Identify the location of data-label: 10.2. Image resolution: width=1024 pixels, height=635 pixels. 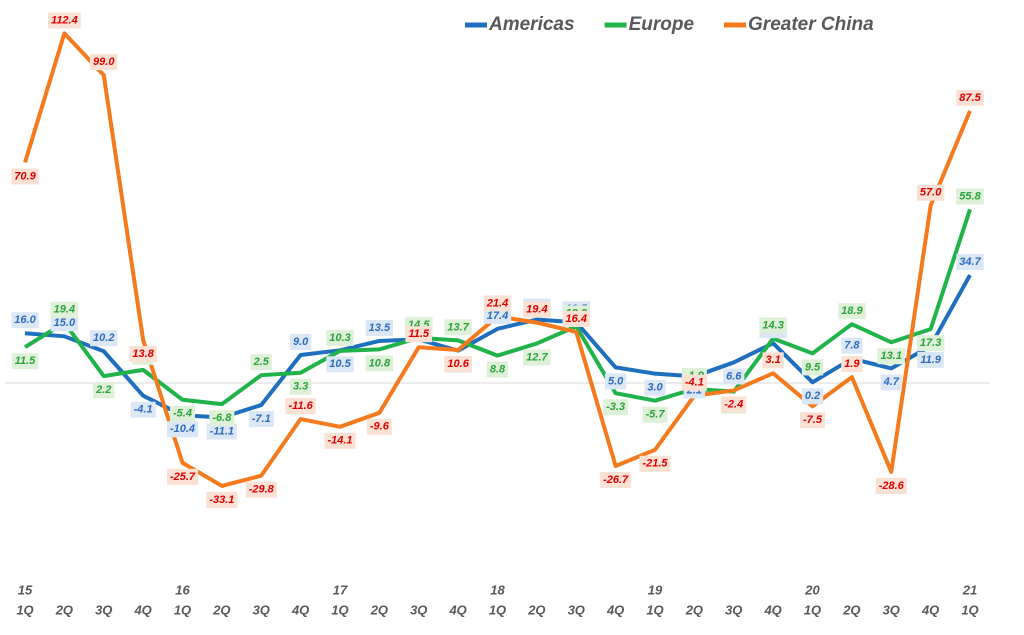
(103, 338).